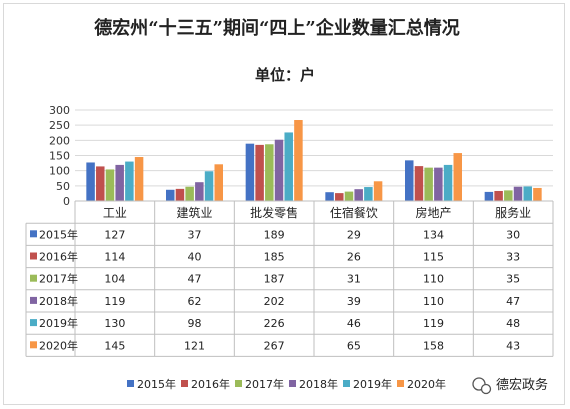  Describe the element at coordinates (286, 384) in the screenshot. I see `legend: 2015年 2016年 2017年 2018年 2019年 2020年` at that location.